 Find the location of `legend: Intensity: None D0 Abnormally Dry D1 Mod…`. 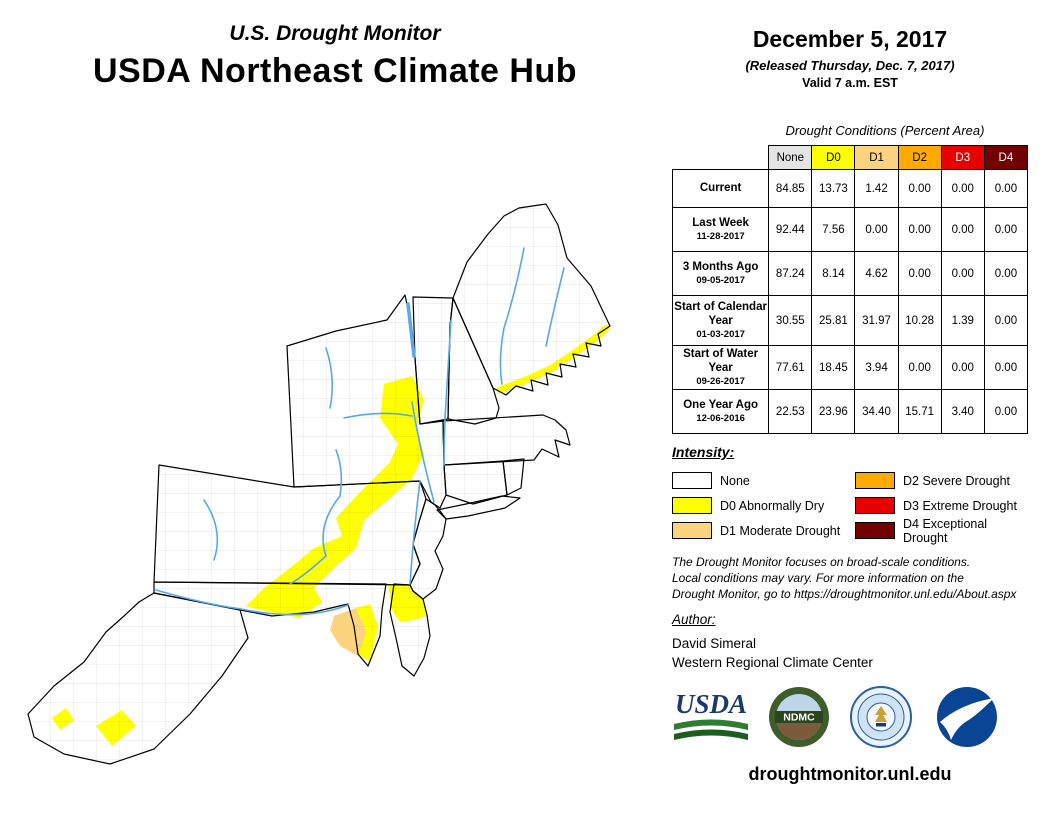

legend: Intensity: None D0 Abnormally Dry D1 Mod… is located at coordinates (852, 494).